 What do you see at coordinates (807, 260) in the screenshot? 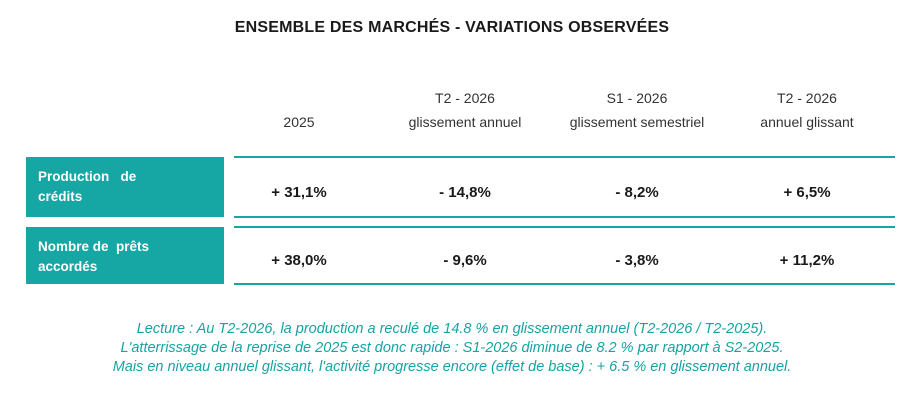
I see `value-cell: + 11,2%` at bounding box center [807, 260].